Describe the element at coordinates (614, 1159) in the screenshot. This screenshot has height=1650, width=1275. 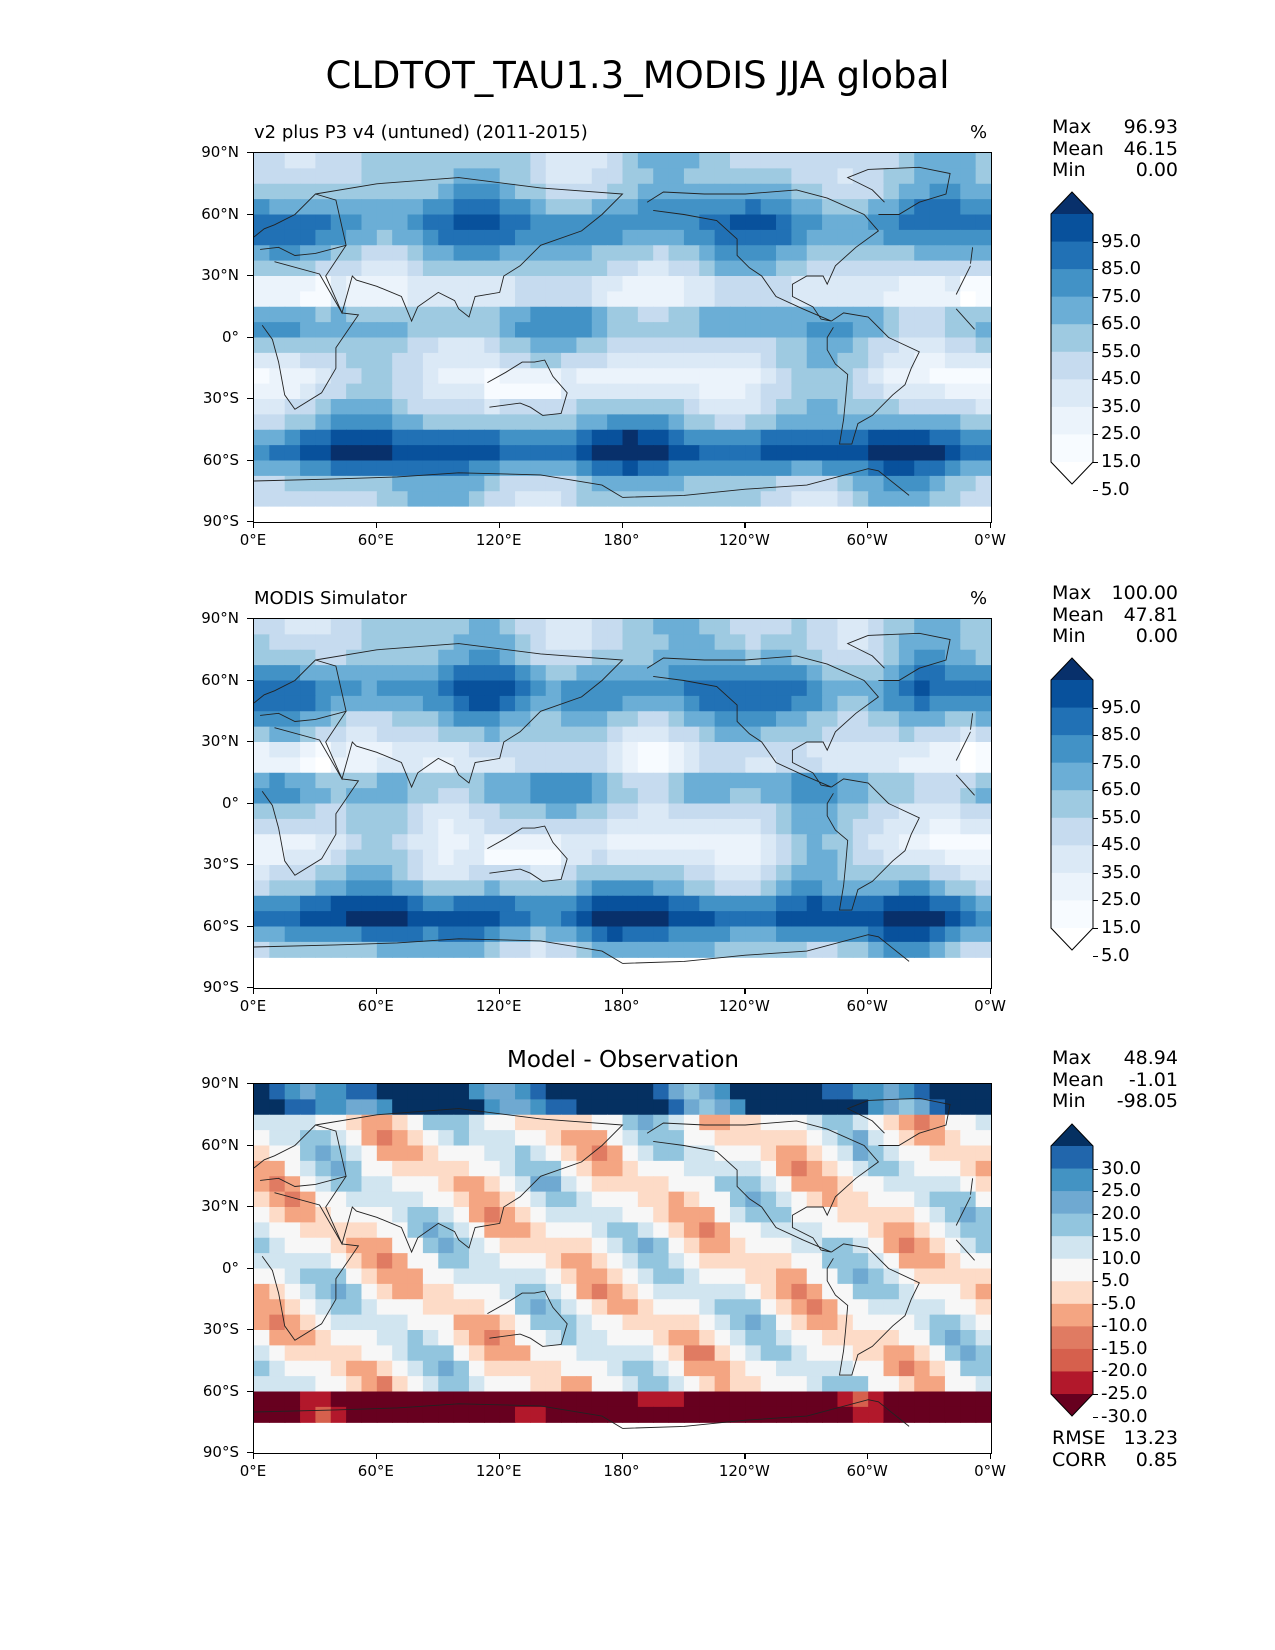
I see `coastline` at that location.